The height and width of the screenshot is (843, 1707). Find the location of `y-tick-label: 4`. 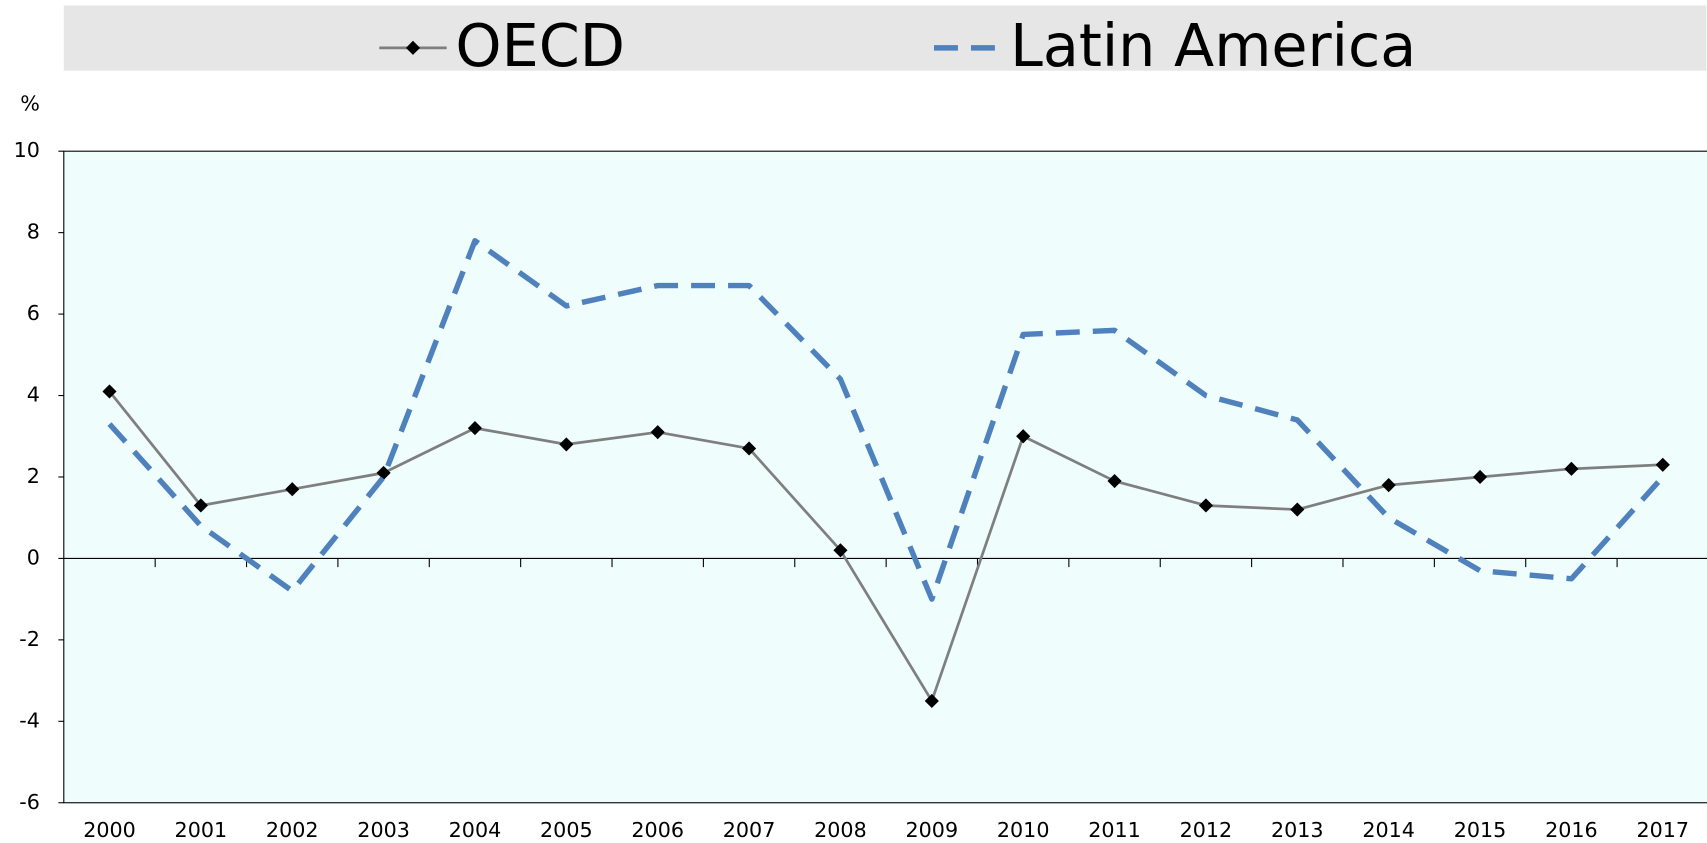

y-tick-label: 4 is located at coordinates (33, 395).